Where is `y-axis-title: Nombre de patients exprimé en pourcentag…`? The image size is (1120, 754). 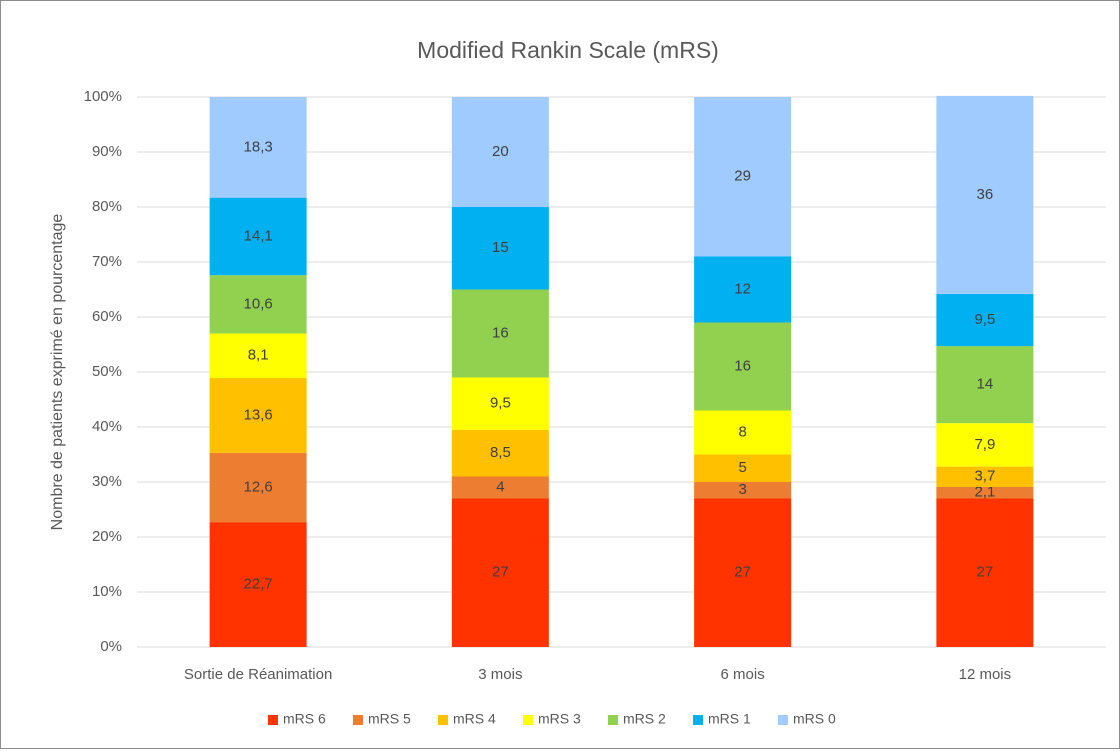 y-axis-title: Nombre de patients exprimé en pourcentag… is located at coordinates (57, 372).